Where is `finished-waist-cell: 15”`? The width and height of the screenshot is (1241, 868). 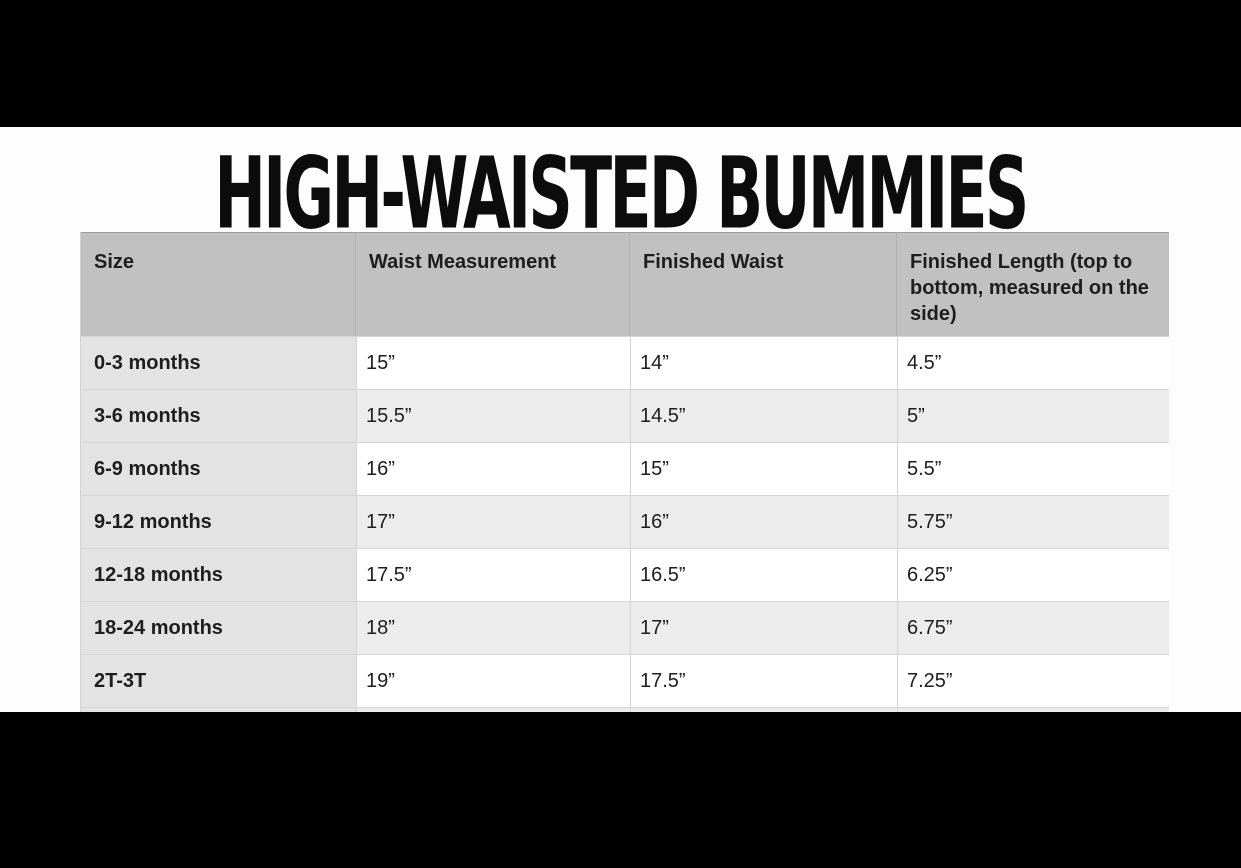
finished-waist-cell: 15” is located at coordinates (763, 468).